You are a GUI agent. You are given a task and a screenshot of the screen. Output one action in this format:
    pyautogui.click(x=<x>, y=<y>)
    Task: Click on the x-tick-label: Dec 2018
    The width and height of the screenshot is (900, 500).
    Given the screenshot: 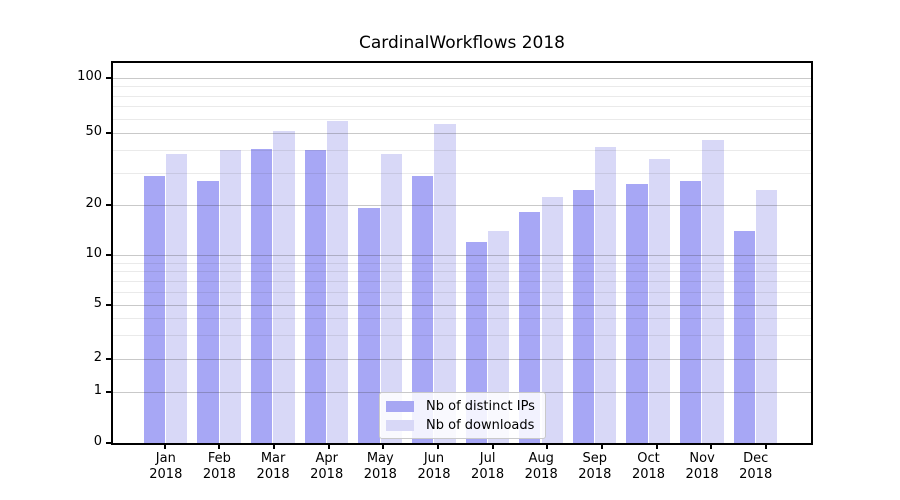 What is the action you would take?
    pyautogui.click(x=756, y=466)
    